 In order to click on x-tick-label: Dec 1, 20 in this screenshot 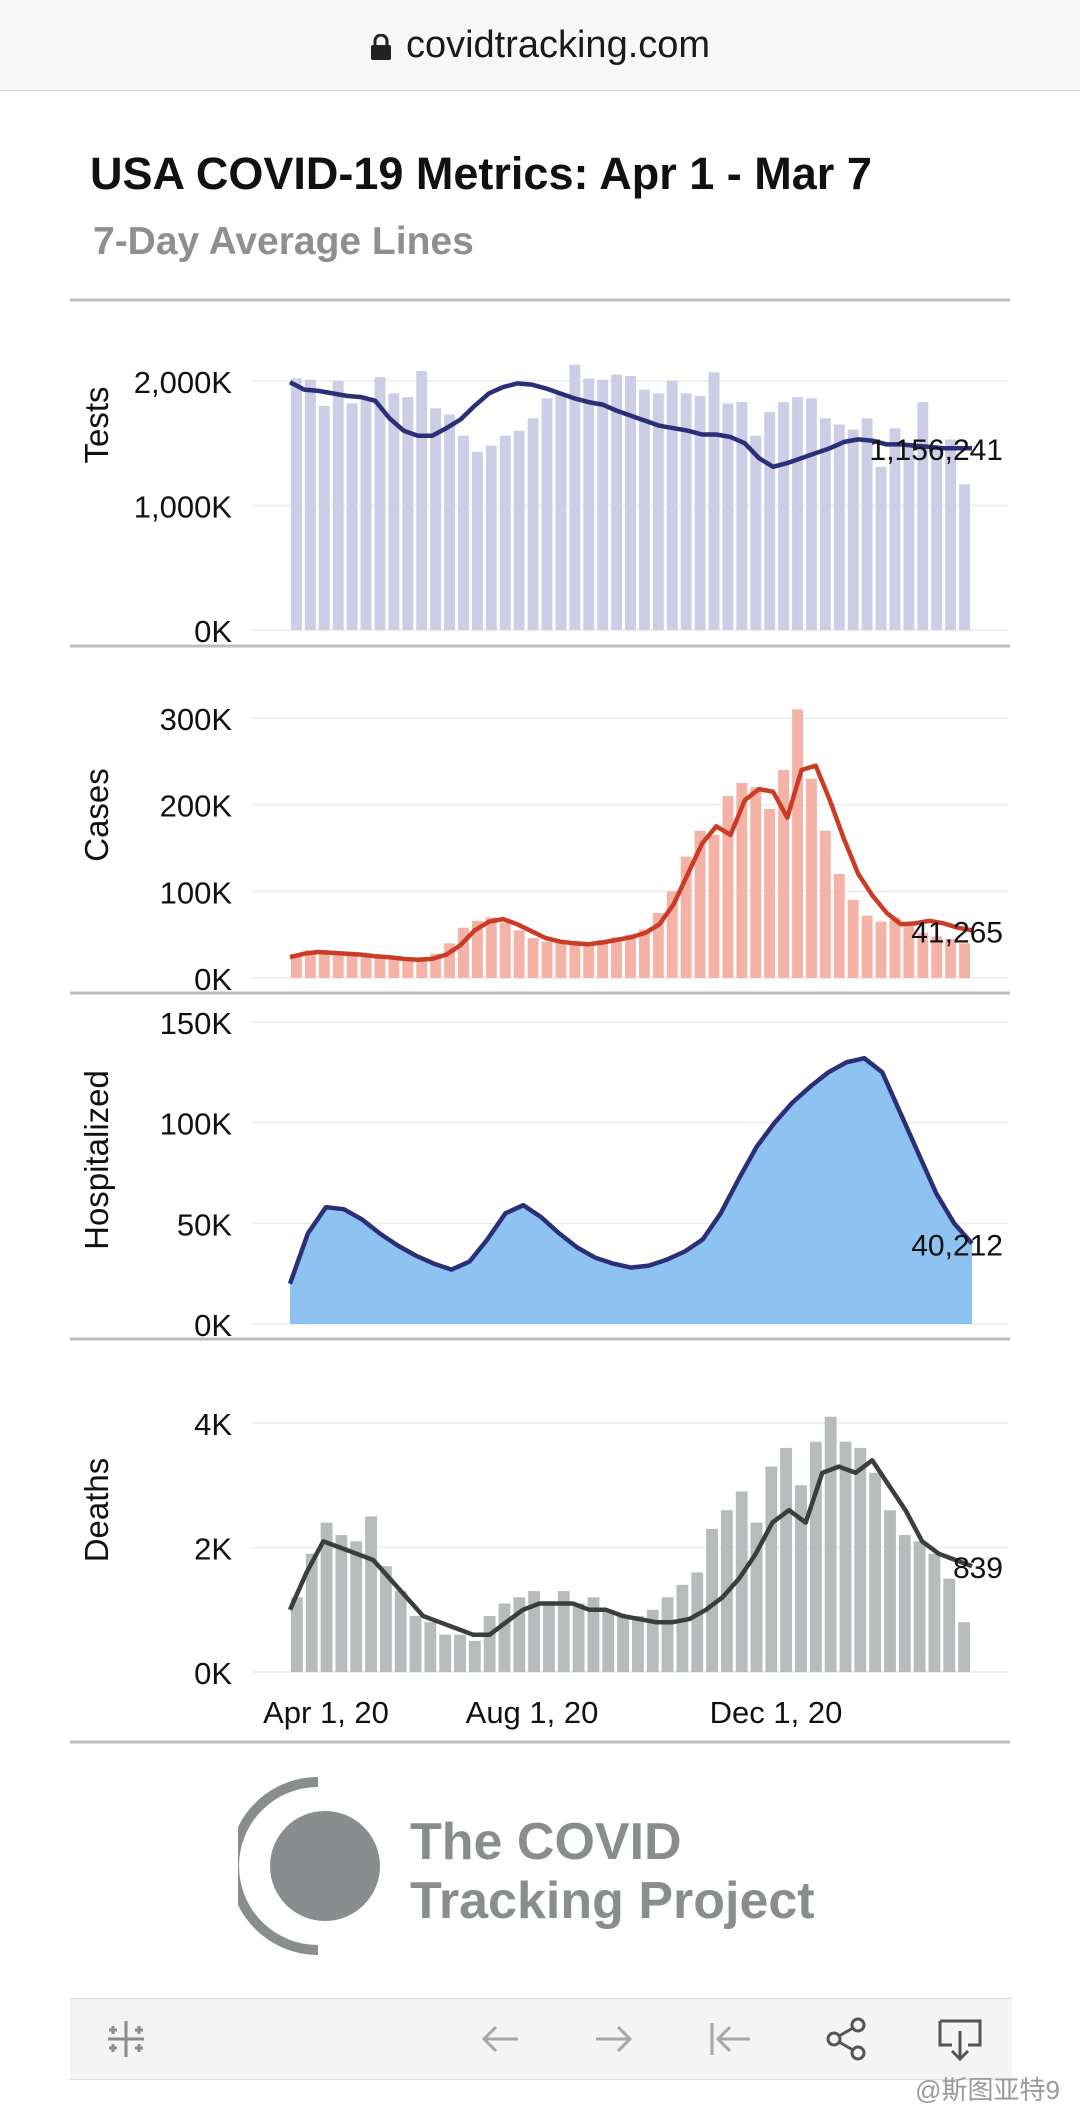, I will do `click(776, 1712)`.